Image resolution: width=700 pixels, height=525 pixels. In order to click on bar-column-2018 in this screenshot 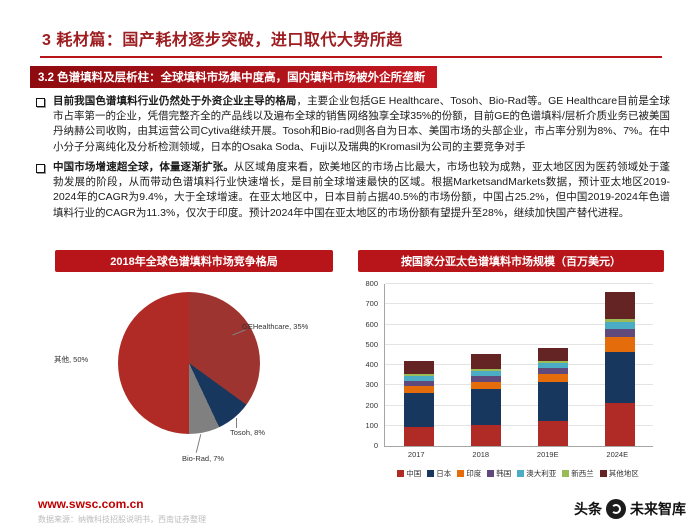, I will do `click(485, 400)`.